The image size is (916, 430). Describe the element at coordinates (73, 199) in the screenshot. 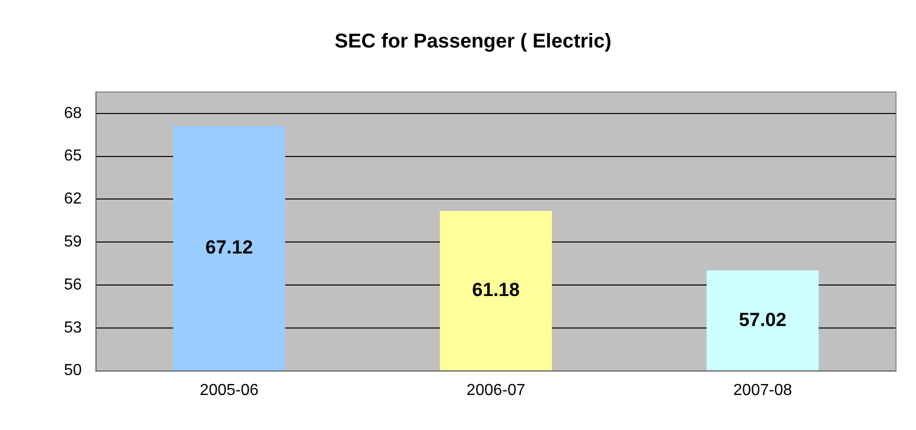

I see `y-tick-label: 62` at that location.